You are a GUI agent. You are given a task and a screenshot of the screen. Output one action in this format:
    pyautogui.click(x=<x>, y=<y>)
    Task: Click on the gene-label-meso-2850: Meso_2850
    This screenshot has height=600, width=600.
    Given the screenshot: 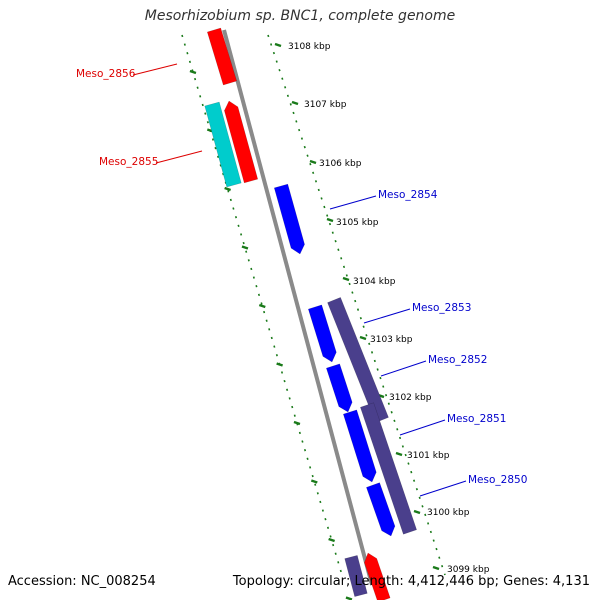 What is the action you would take?
    pyautogui.click(x=497, y=480)
    